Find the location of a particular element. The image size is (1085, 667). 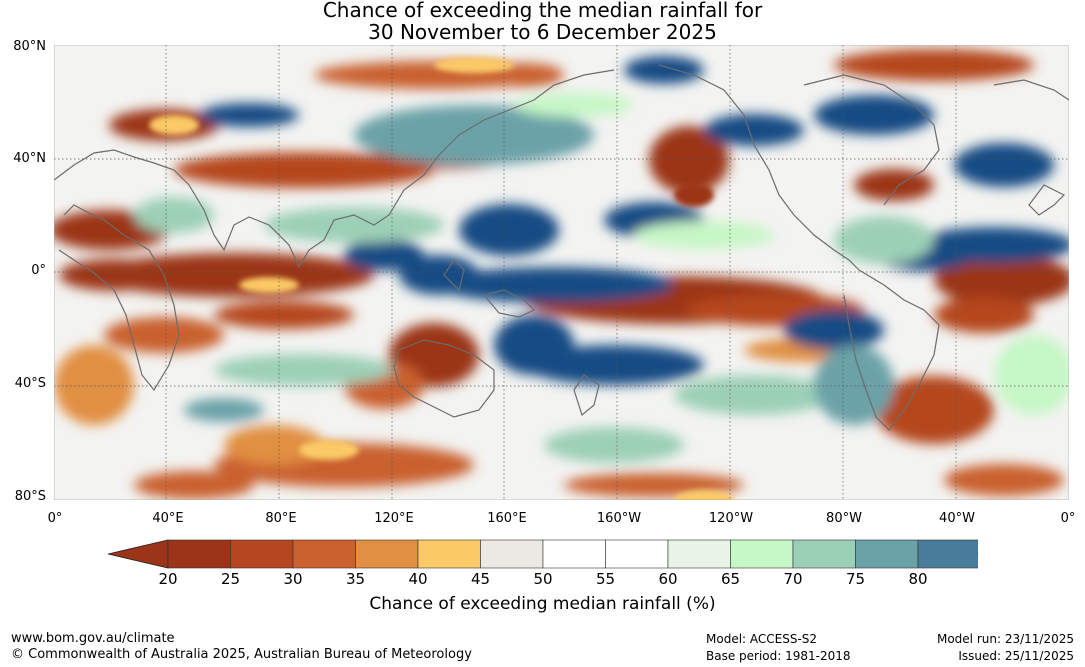

lon-label: 40°W is located at coordinates (957, 518).